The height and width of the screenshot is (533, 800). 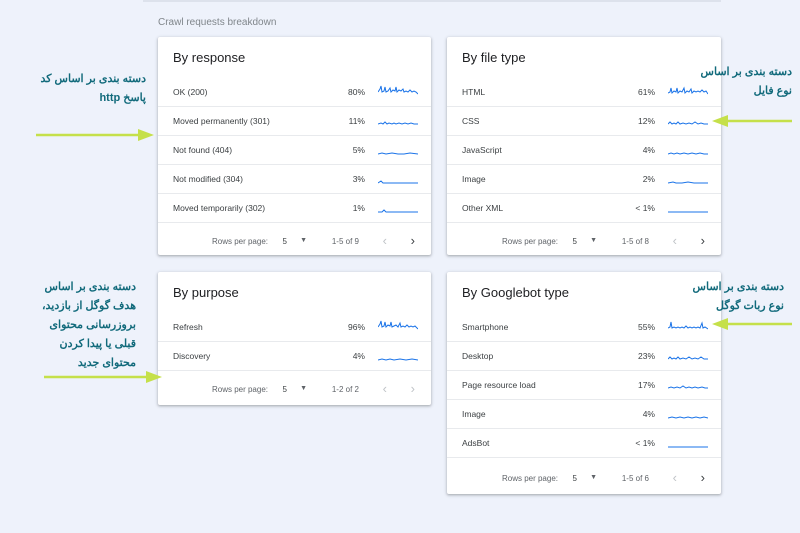 What do you see at coordinates (584, 241) in the screenshot?
I see `pagination: Rows per page: 5 ▼ 1-5 of 8 ‹ ›` at bounding box center [584, 241].